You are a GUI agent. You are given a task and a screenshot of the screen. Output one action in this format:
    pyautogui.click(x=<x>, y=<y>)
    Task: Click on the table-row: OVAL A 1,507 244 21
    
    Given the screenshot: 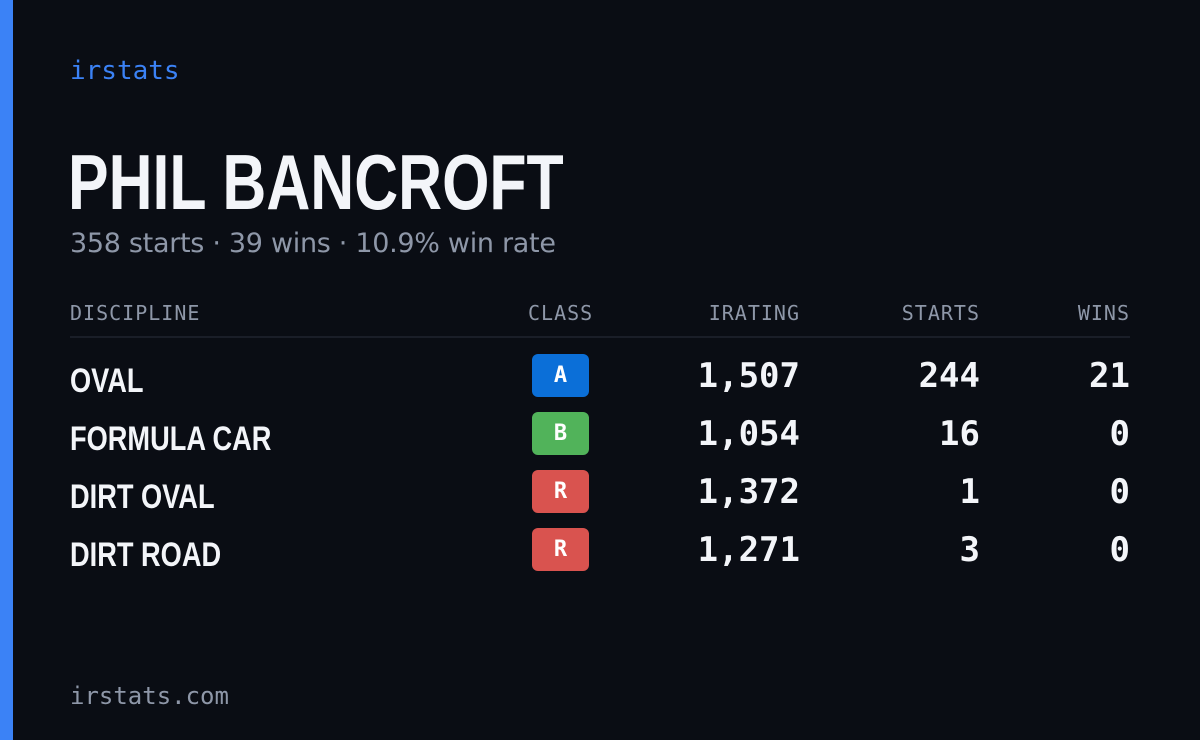 What is the action you would take?
    pyautogui.click(x=600, y=383)
    